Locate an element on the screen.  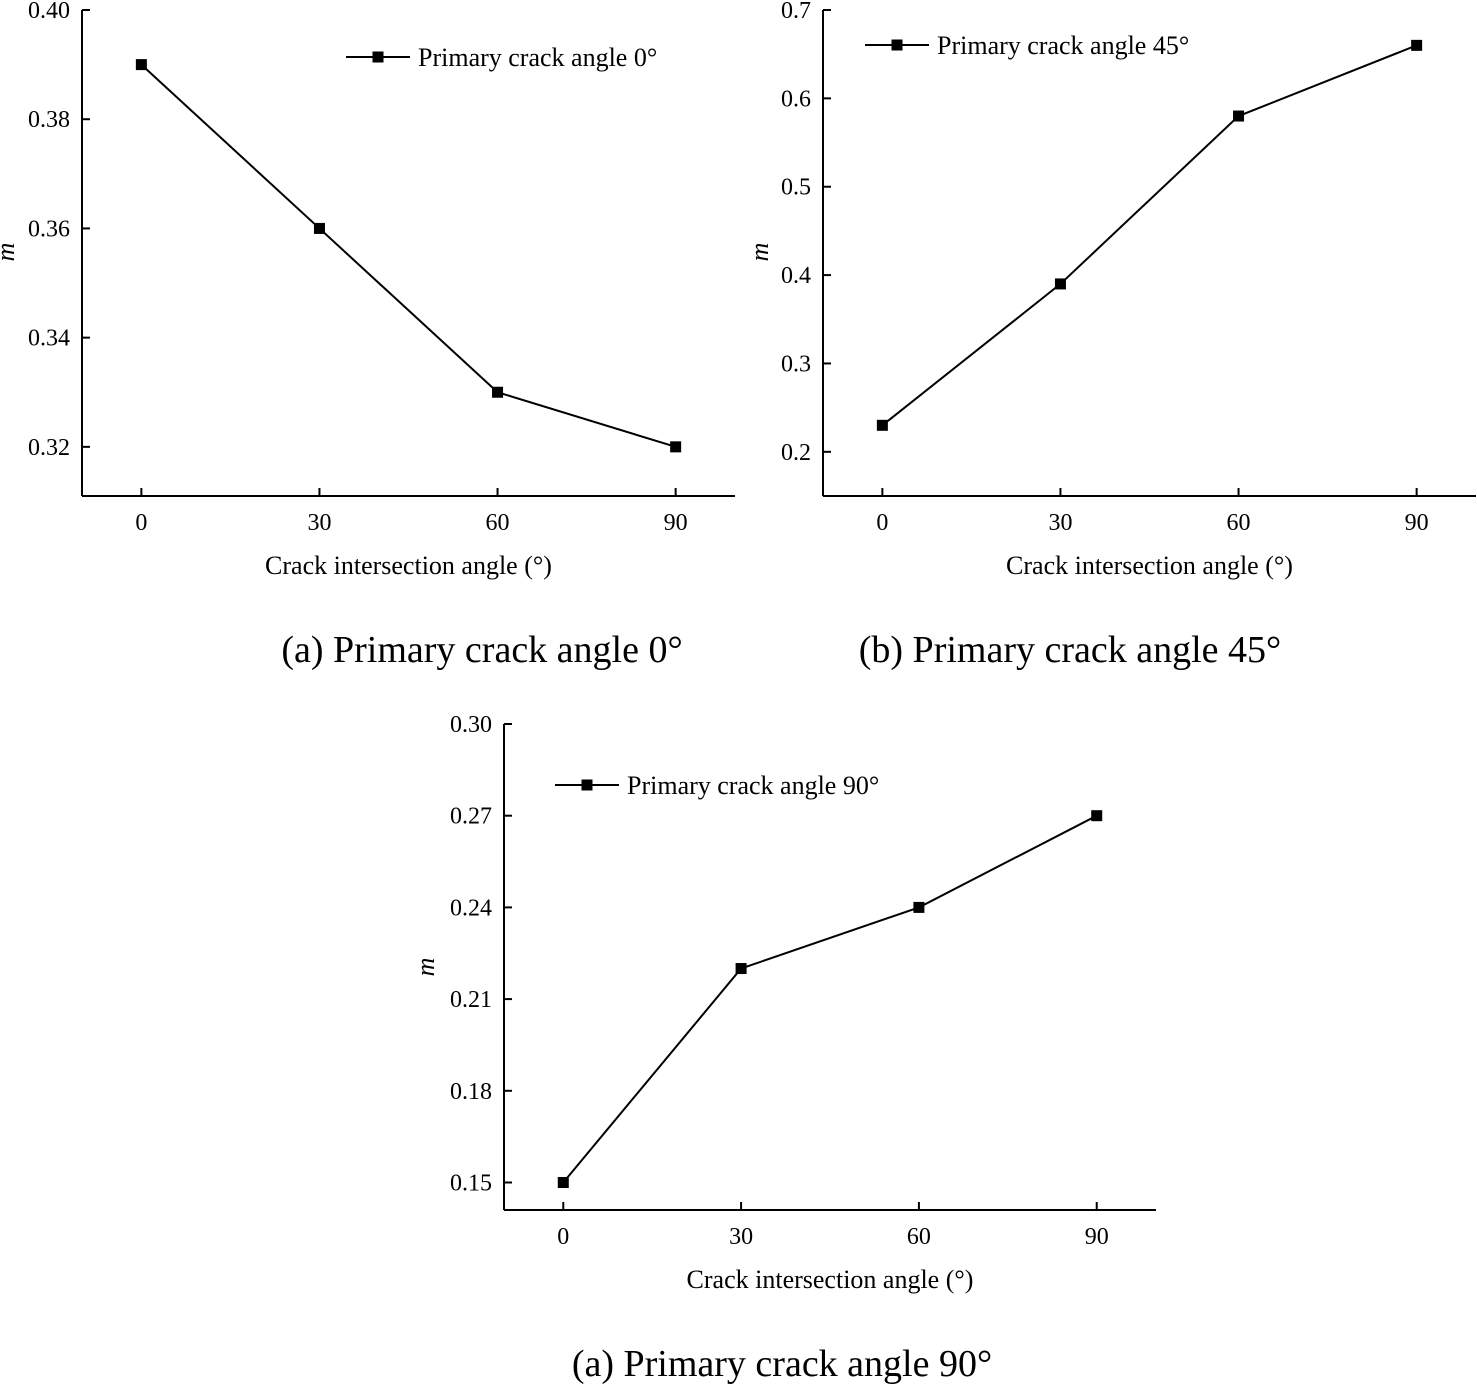
y-tick-label: 0.34 is located at coordinates (49, 339).